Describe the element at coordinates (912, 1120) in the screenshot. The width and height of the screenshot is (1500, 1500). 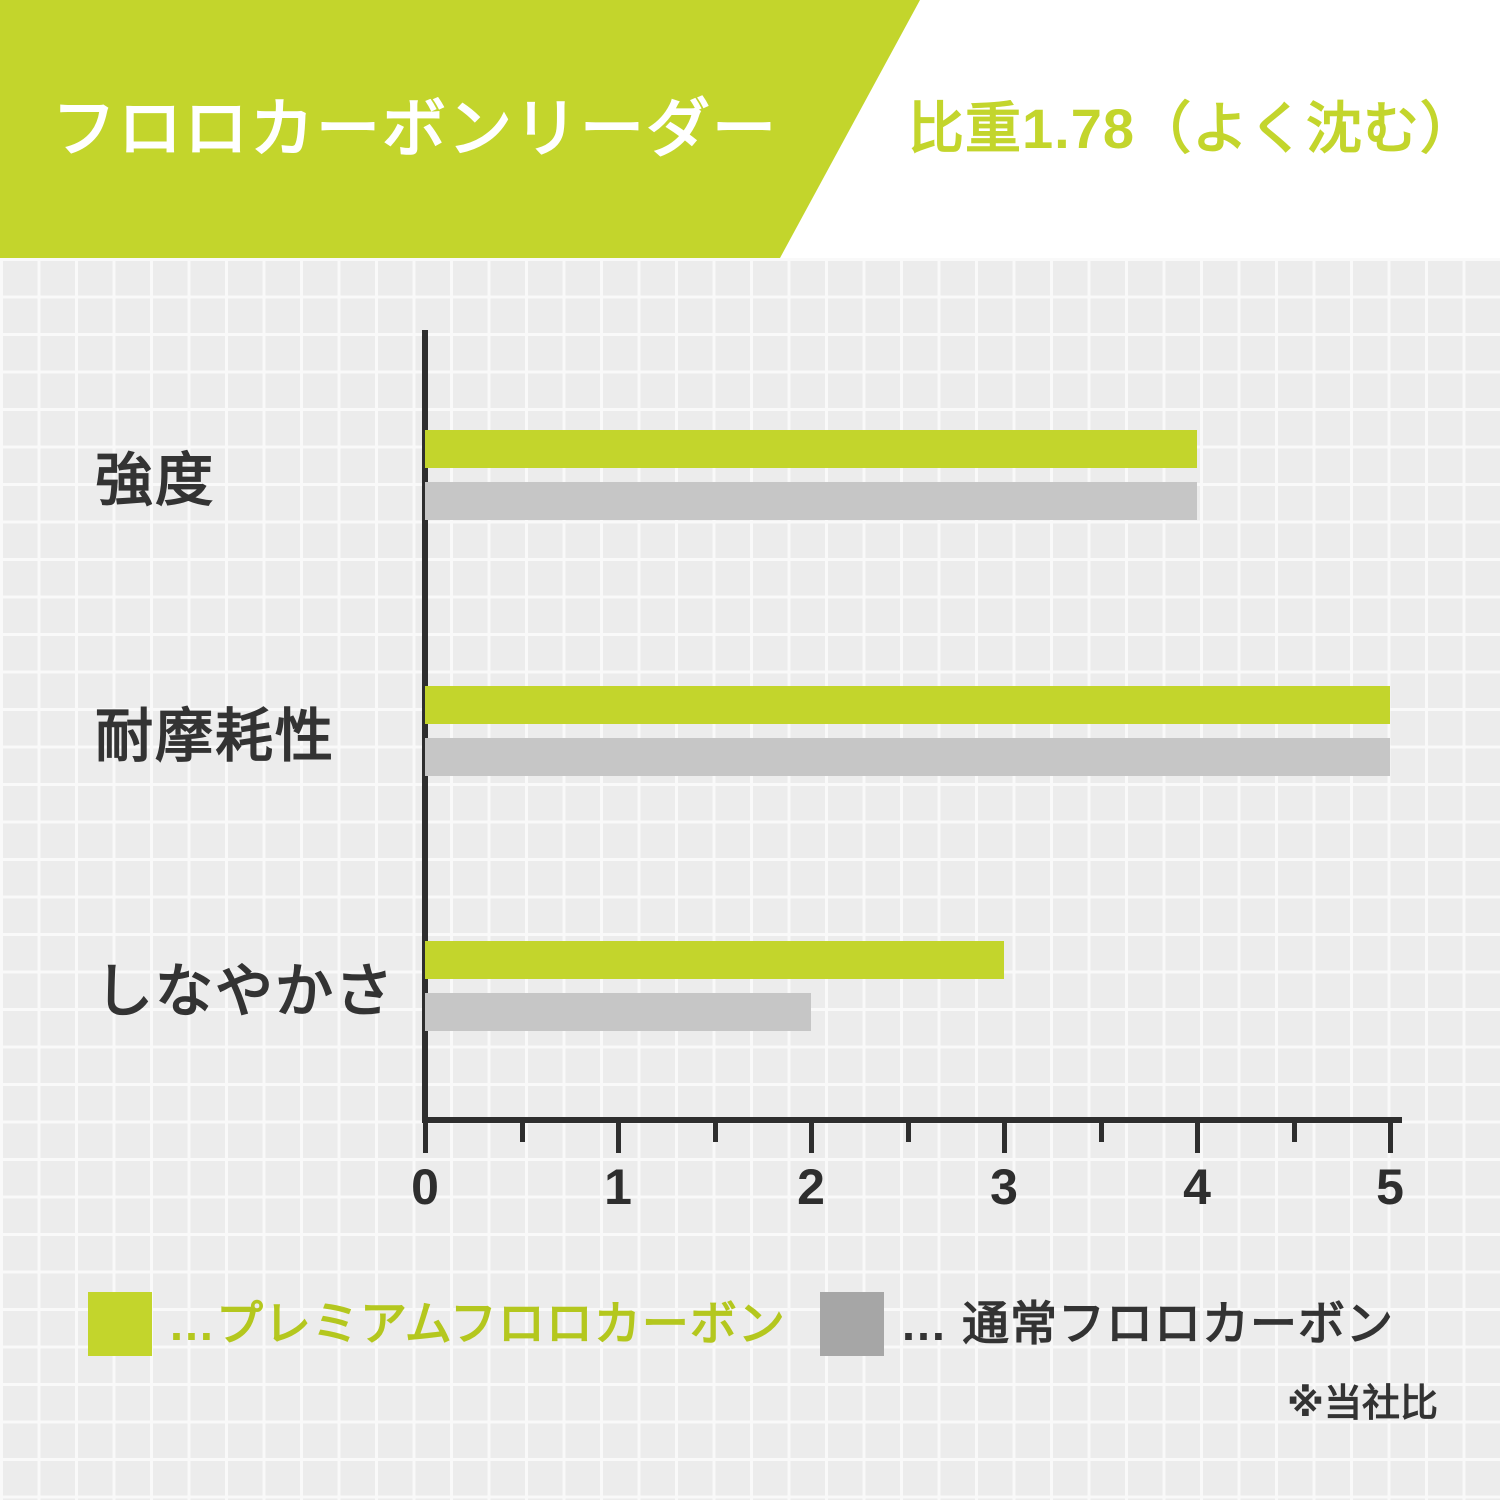
I see `x-axis-line` at that location.